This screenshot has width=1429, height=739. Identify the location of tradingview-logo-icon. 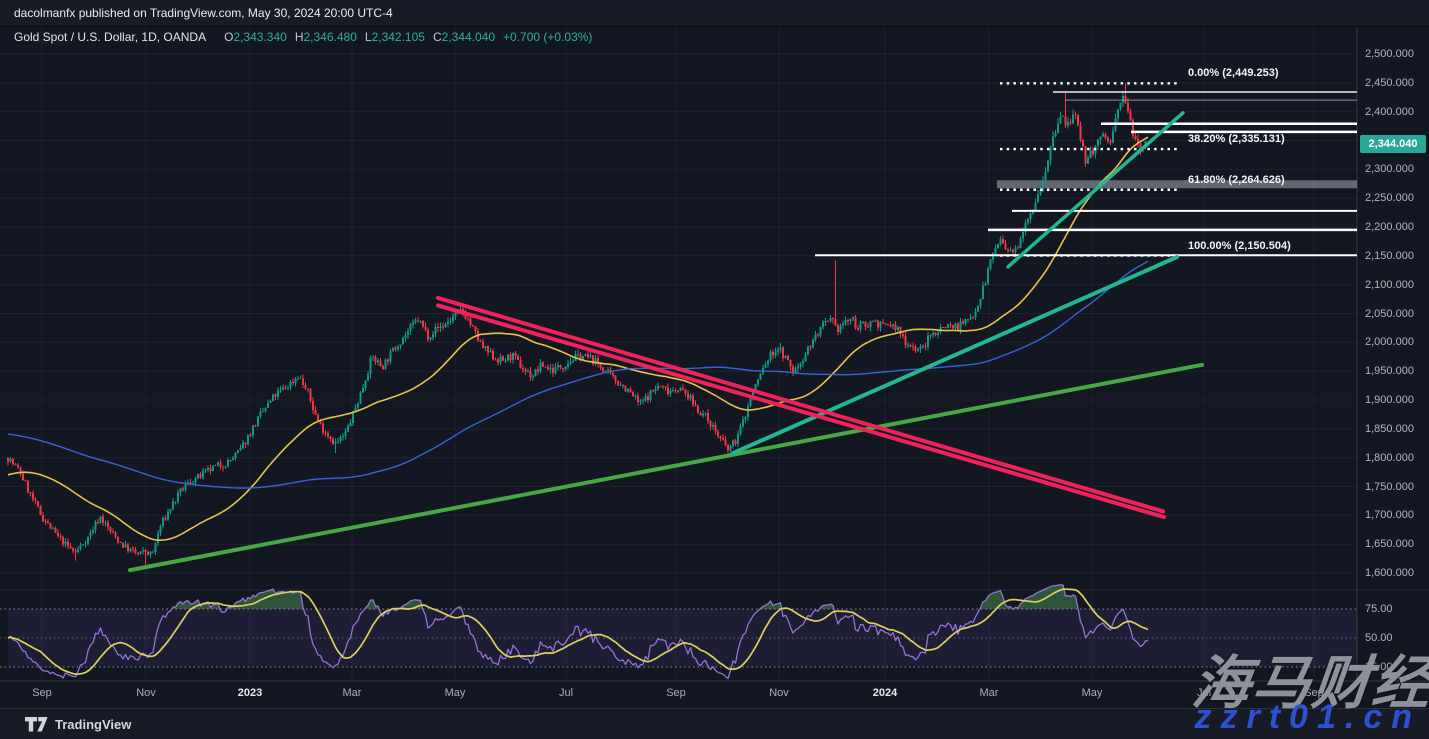
(36, 724).